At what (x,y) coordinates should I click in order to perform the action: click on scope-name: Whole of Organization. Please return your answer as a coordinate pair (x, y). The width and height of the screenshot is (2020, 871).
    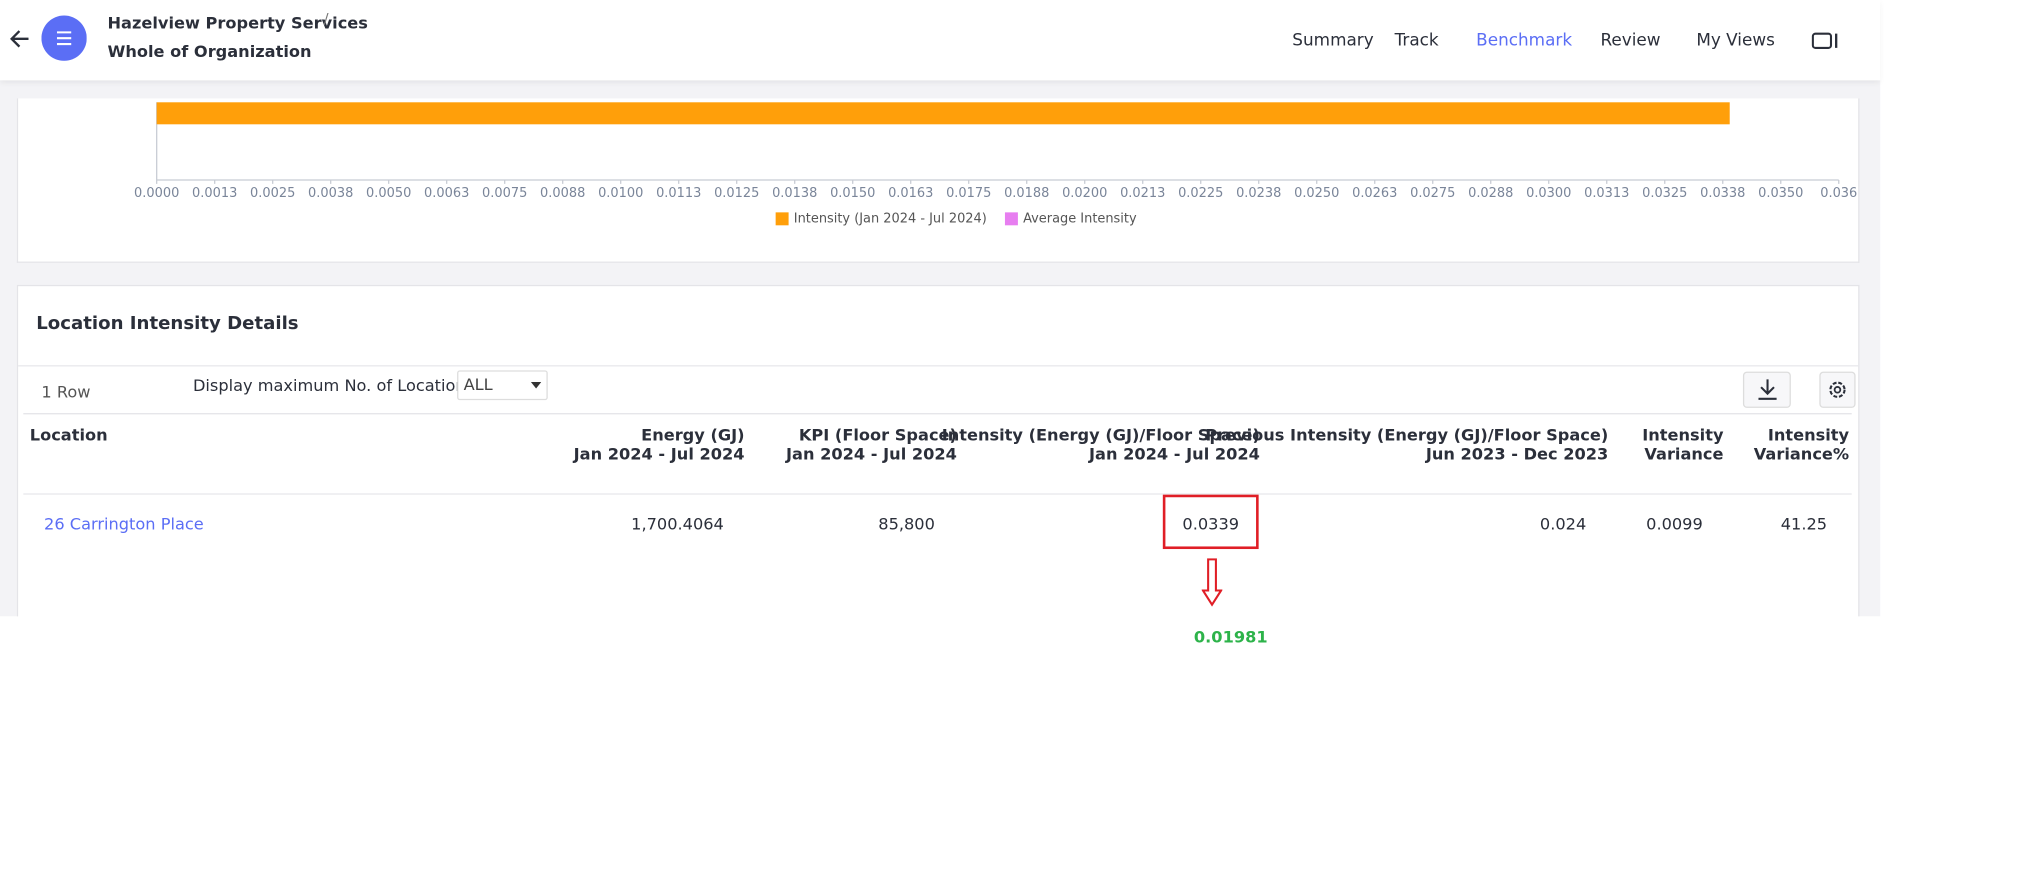
    Looking at the image, I should click on (209, 51).